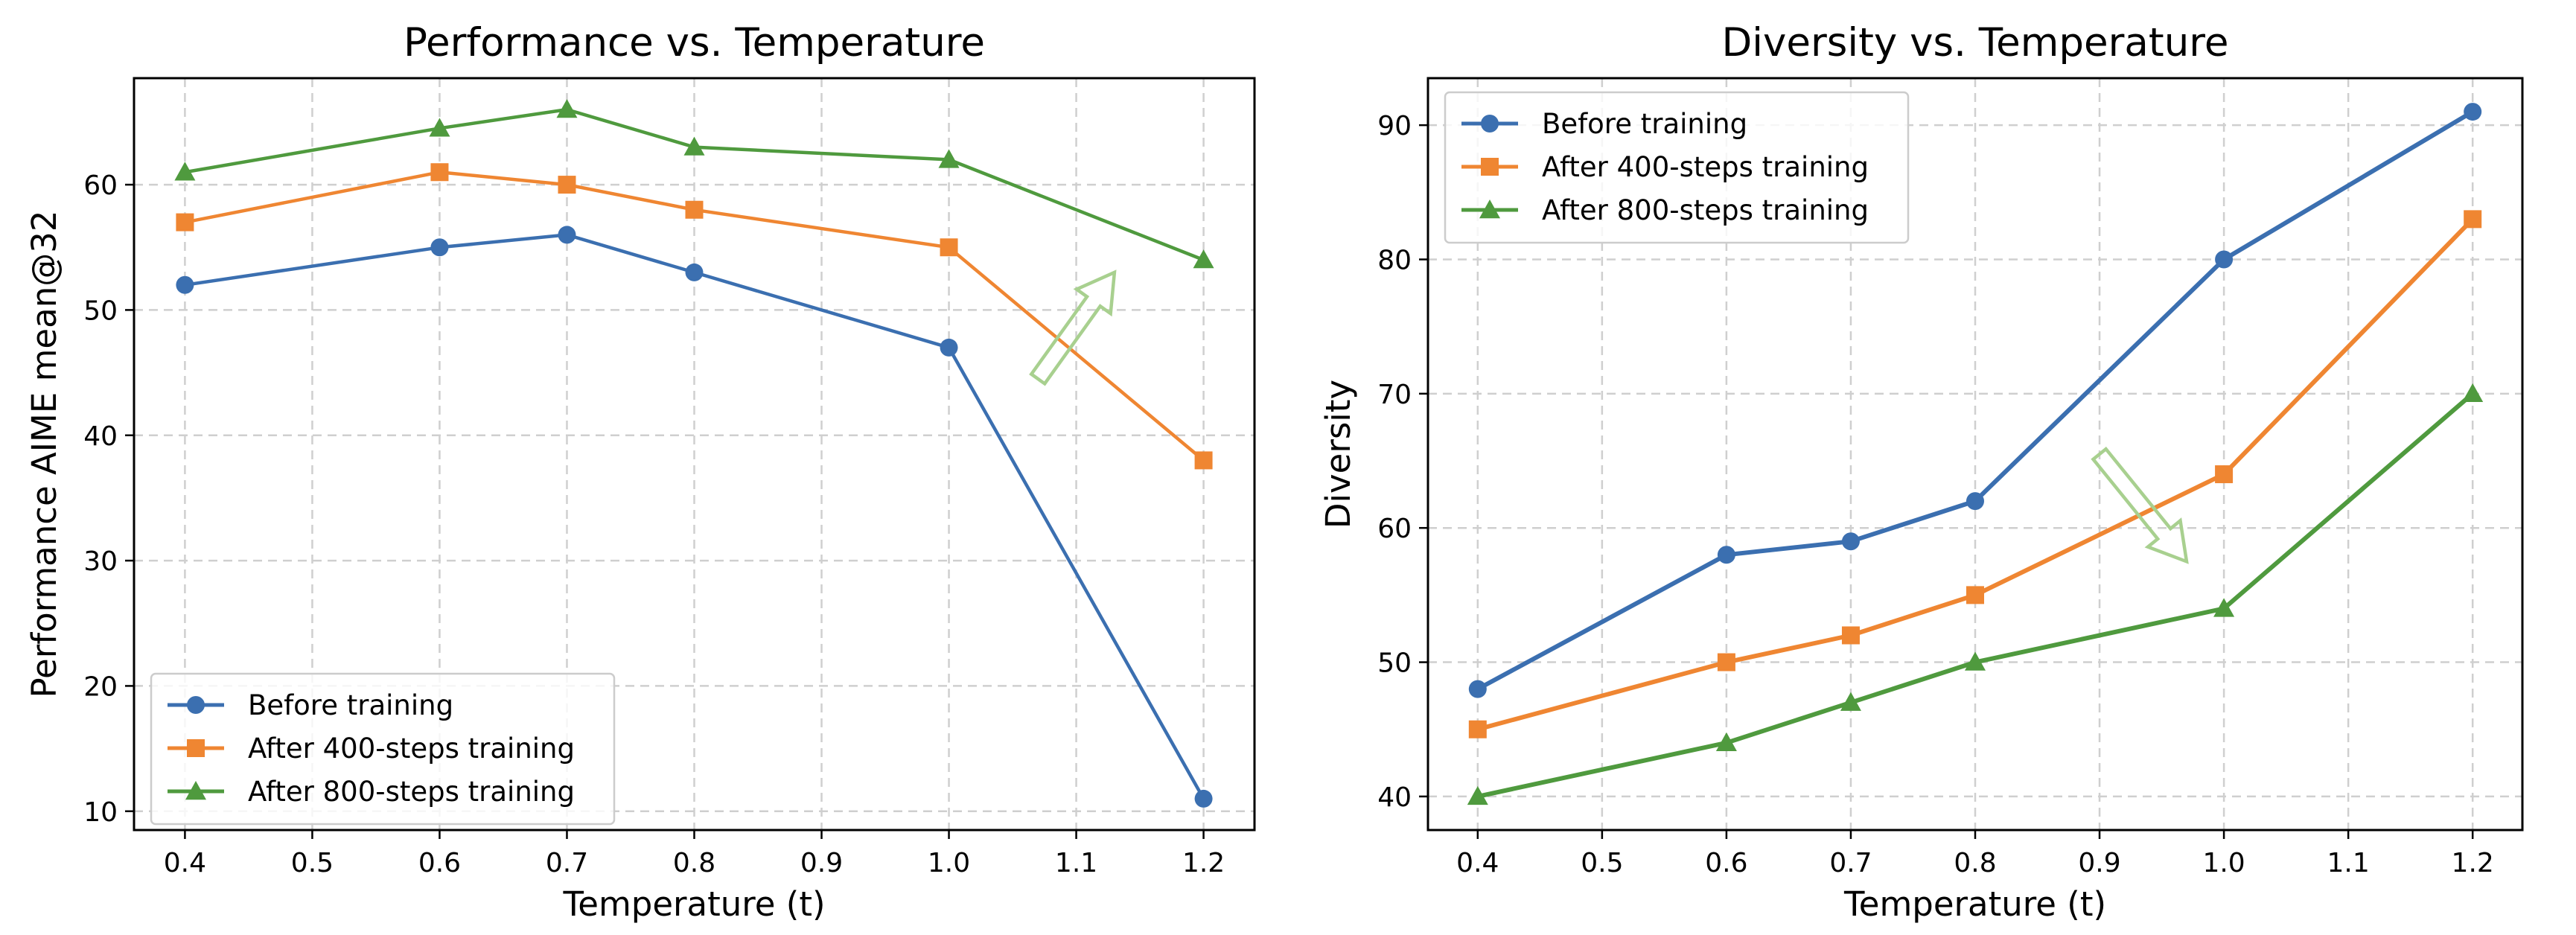  I want to click on y-tick-label: 90, so click(1394, 126).